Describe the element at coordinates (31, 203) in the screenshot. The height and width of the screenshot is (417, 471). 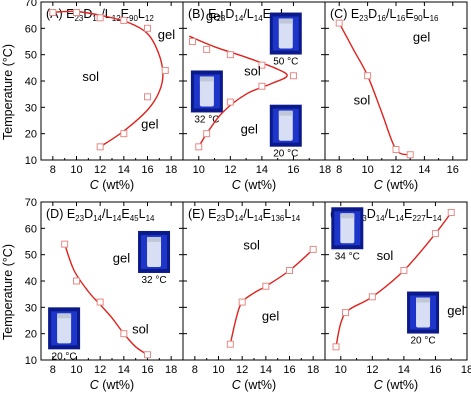
I see `y-tick-label: 70` at that location.